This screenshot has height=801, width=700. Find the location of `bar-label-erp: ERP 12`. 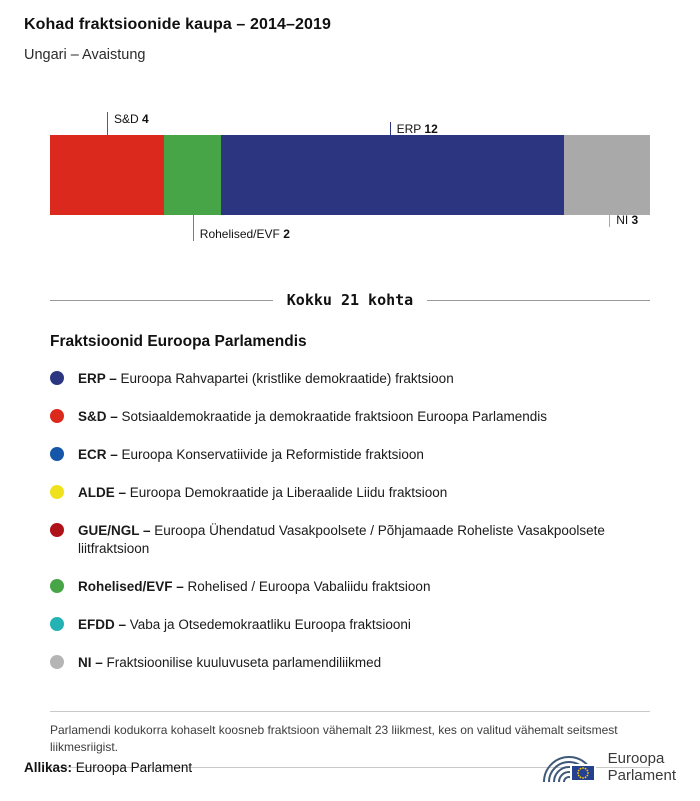

bar-label-erp: ERP 12 is located at coordinates (413, 129).